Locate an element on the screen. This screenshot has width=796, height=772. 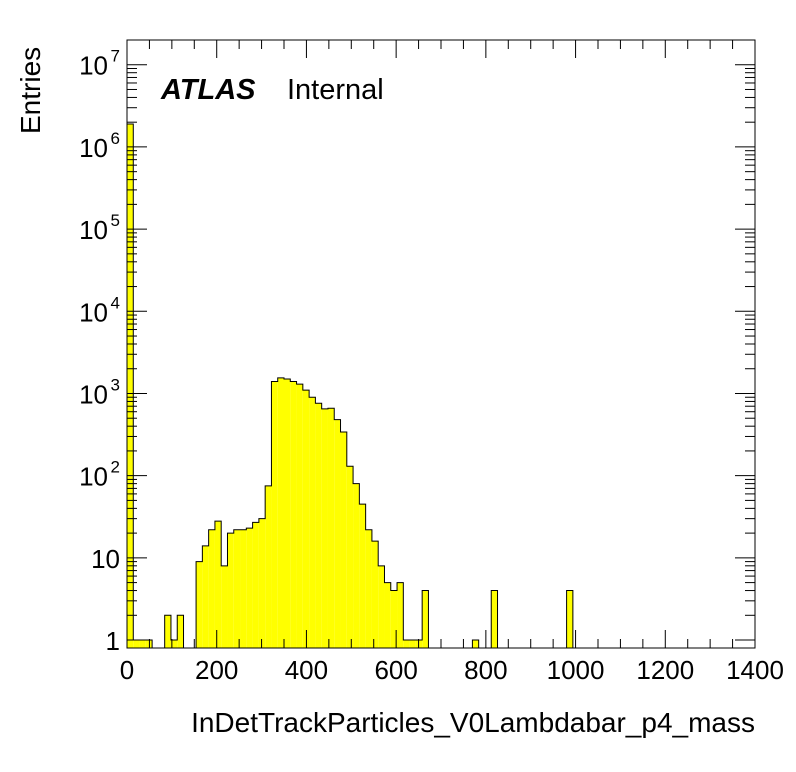
y-tick-exponent: 7 is located at coordinates (115, 56).